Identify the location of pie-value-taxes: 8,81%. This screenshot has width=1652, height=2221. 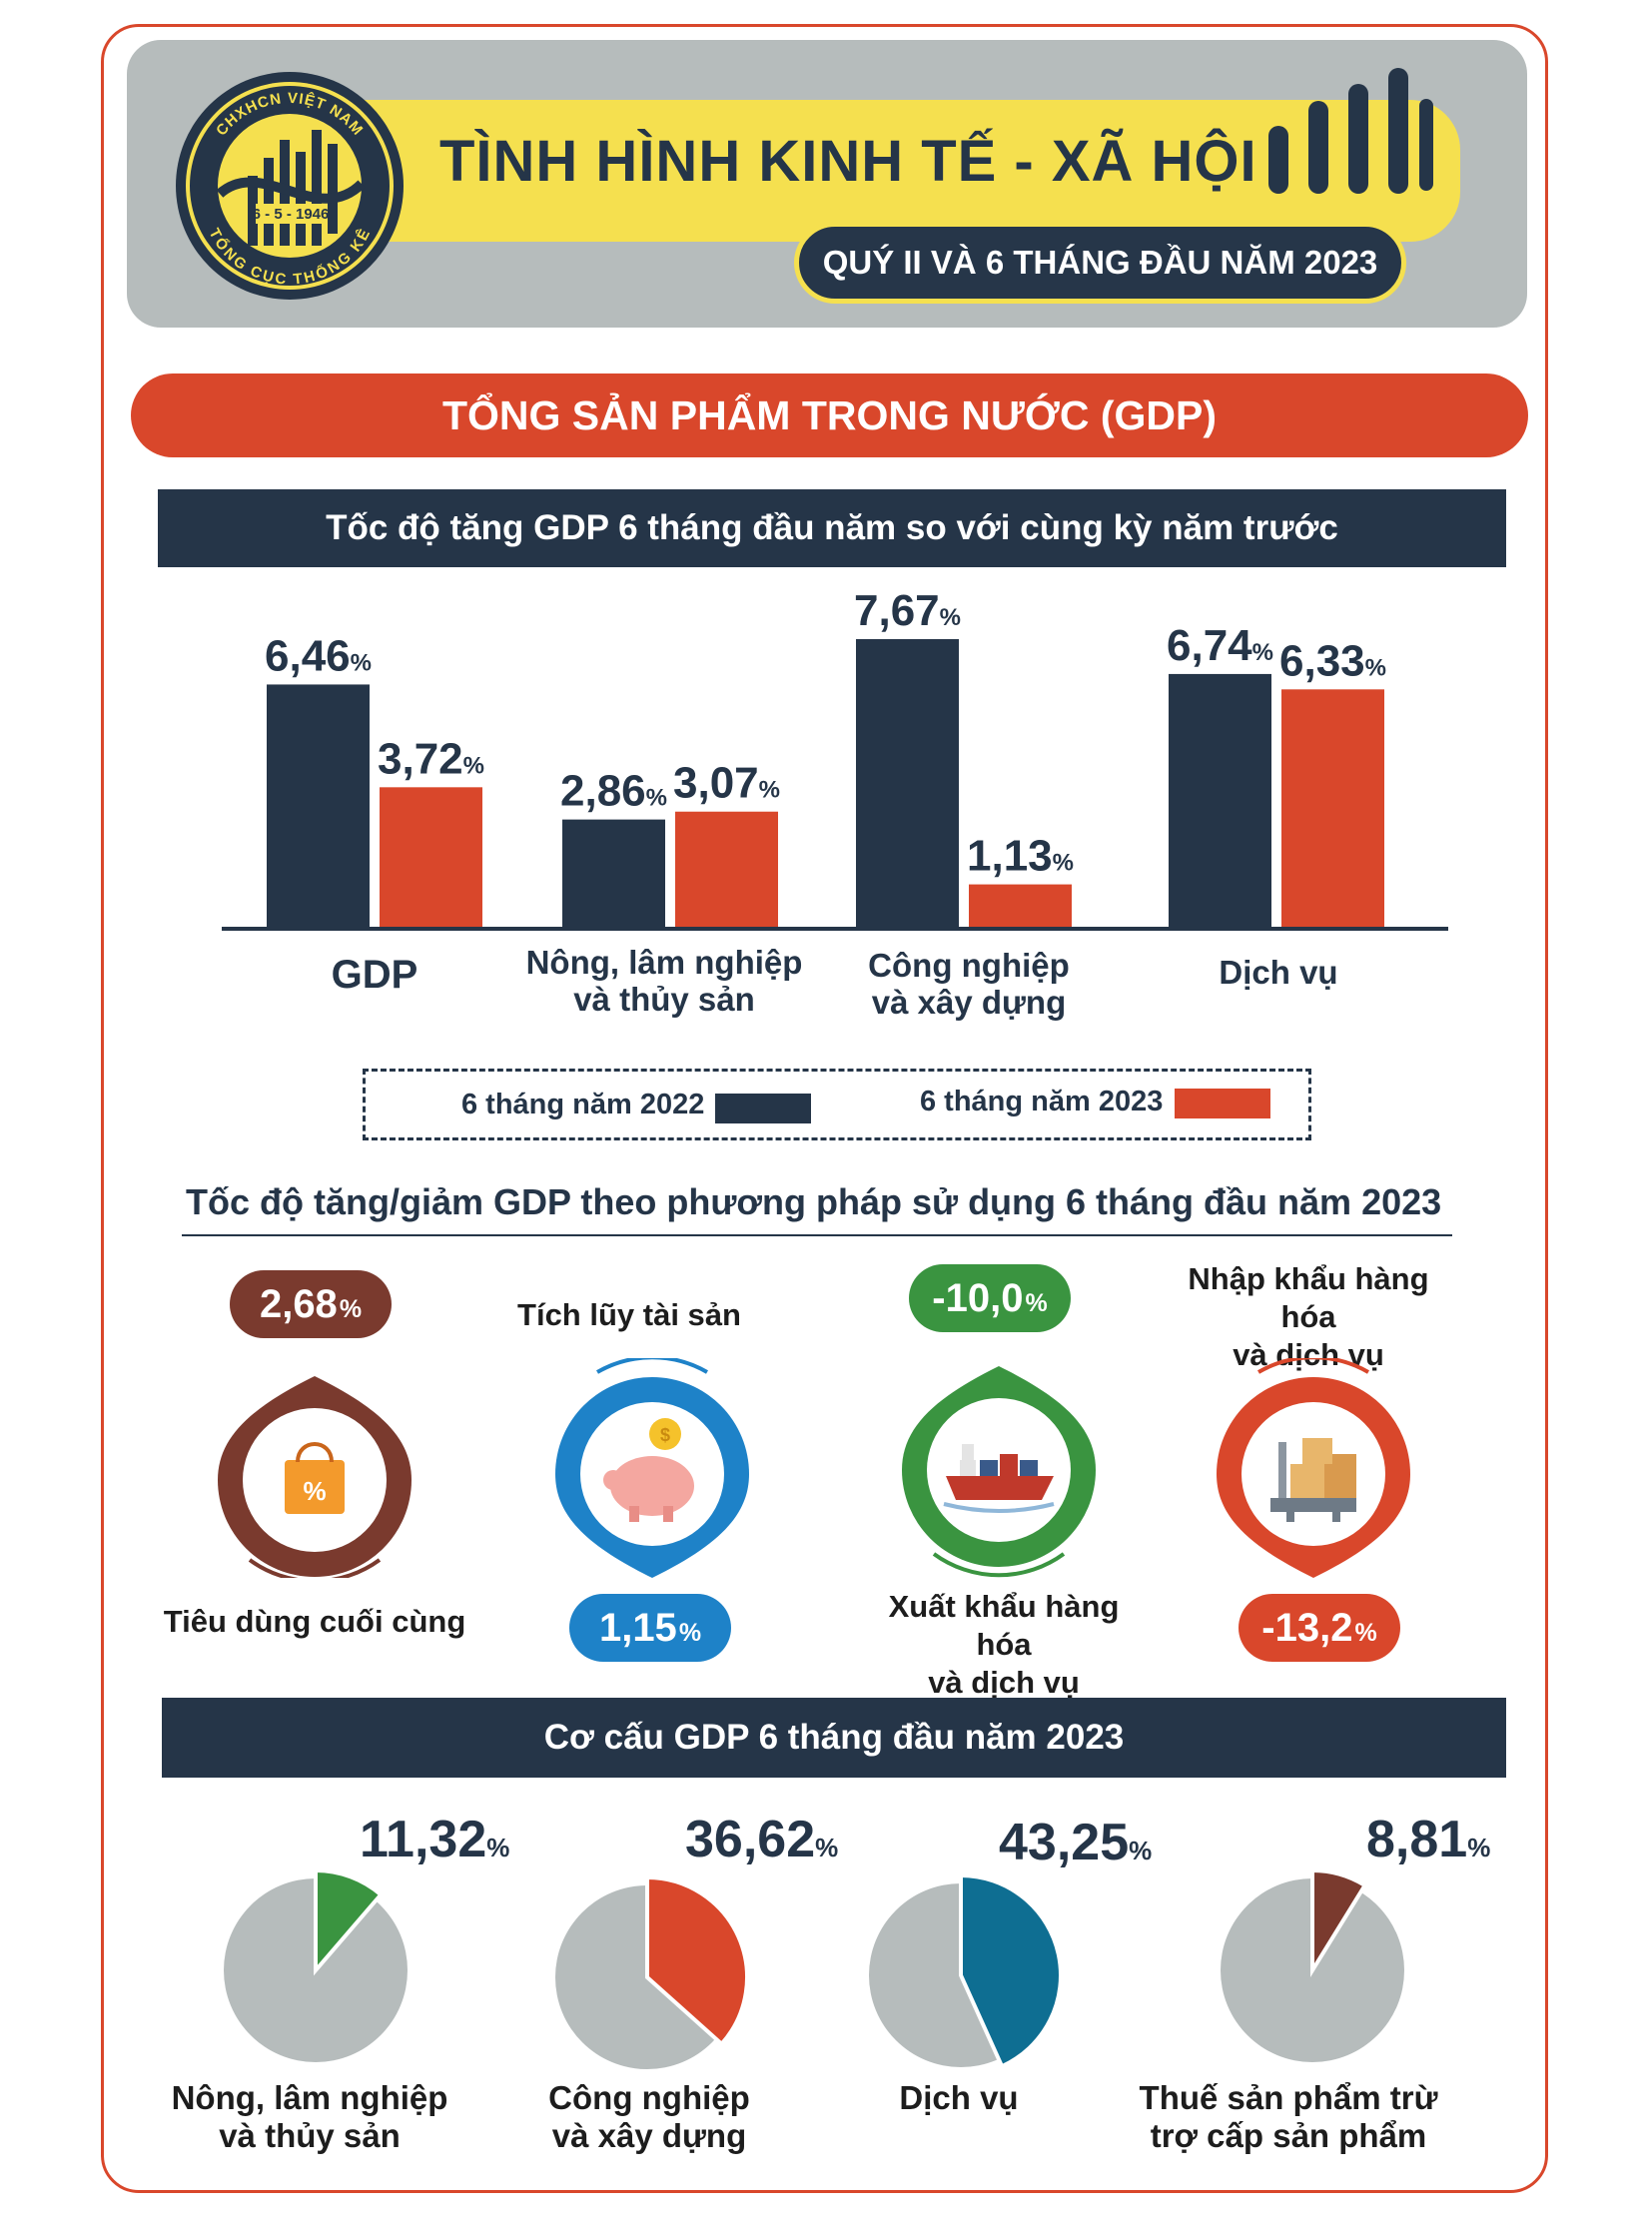
(1428, 1839).